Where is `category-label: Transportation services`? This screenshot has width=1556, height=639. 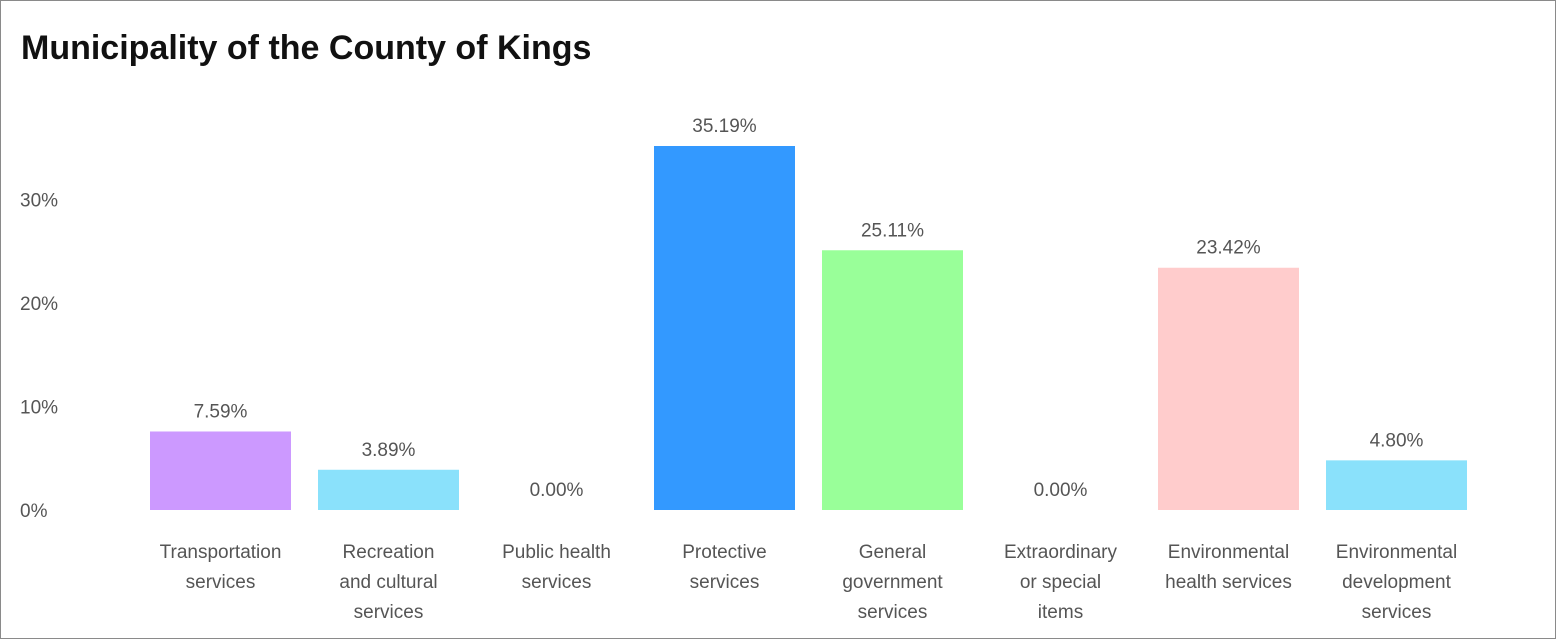
category-label: Transportation services is located at coordinates (221, 567).